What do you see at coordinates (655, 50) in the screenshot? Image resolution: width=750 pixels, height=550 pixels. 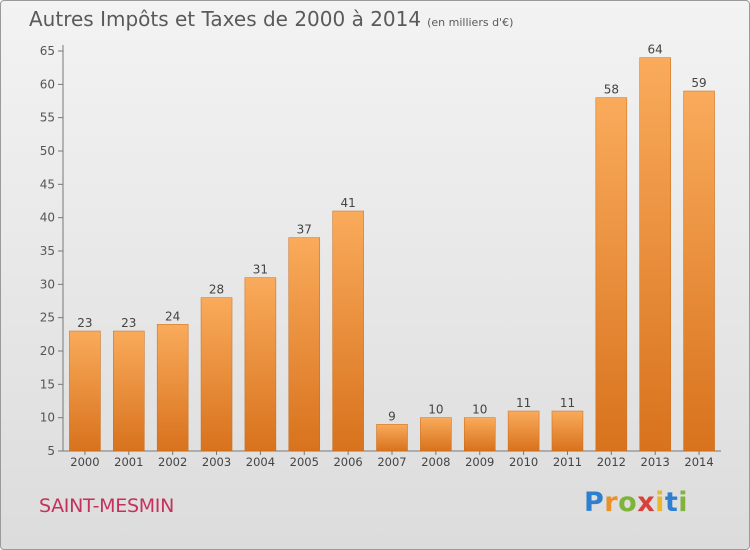 I see `data-label: 64` at bounding box center [655, 50].